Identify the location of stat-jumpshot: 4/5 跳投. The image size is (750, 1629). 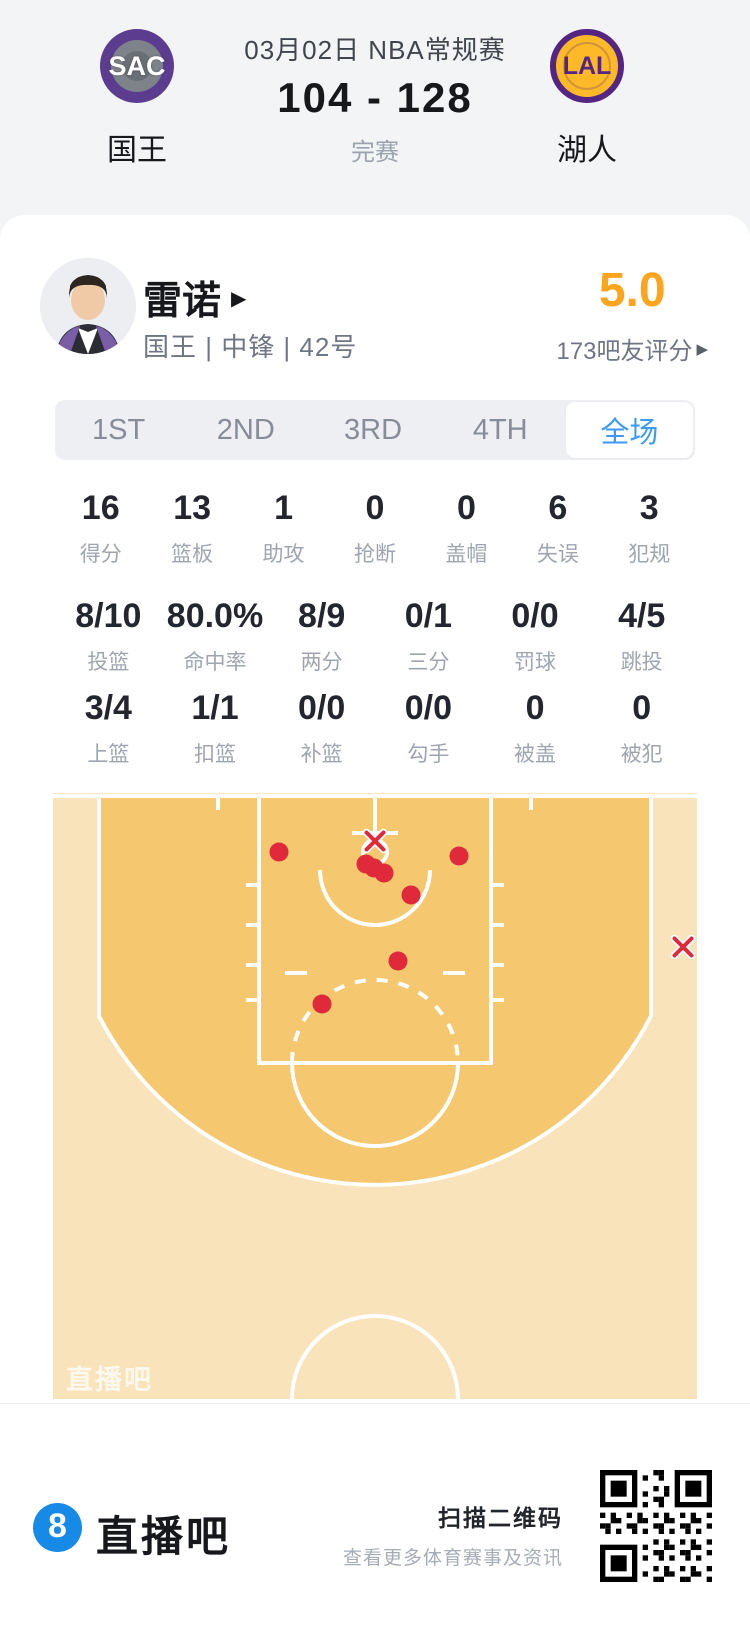
(641, 637).